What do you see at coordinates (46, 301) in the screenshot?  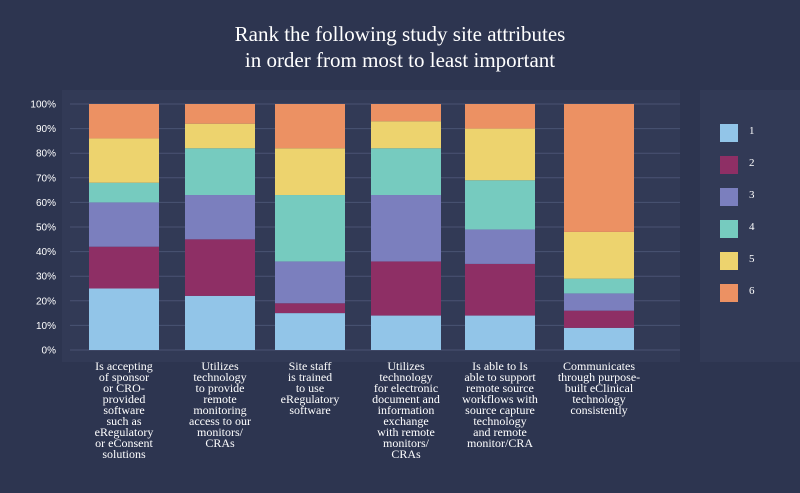 I see `y-tick-label: 20%` at bounding box center [46, 301].